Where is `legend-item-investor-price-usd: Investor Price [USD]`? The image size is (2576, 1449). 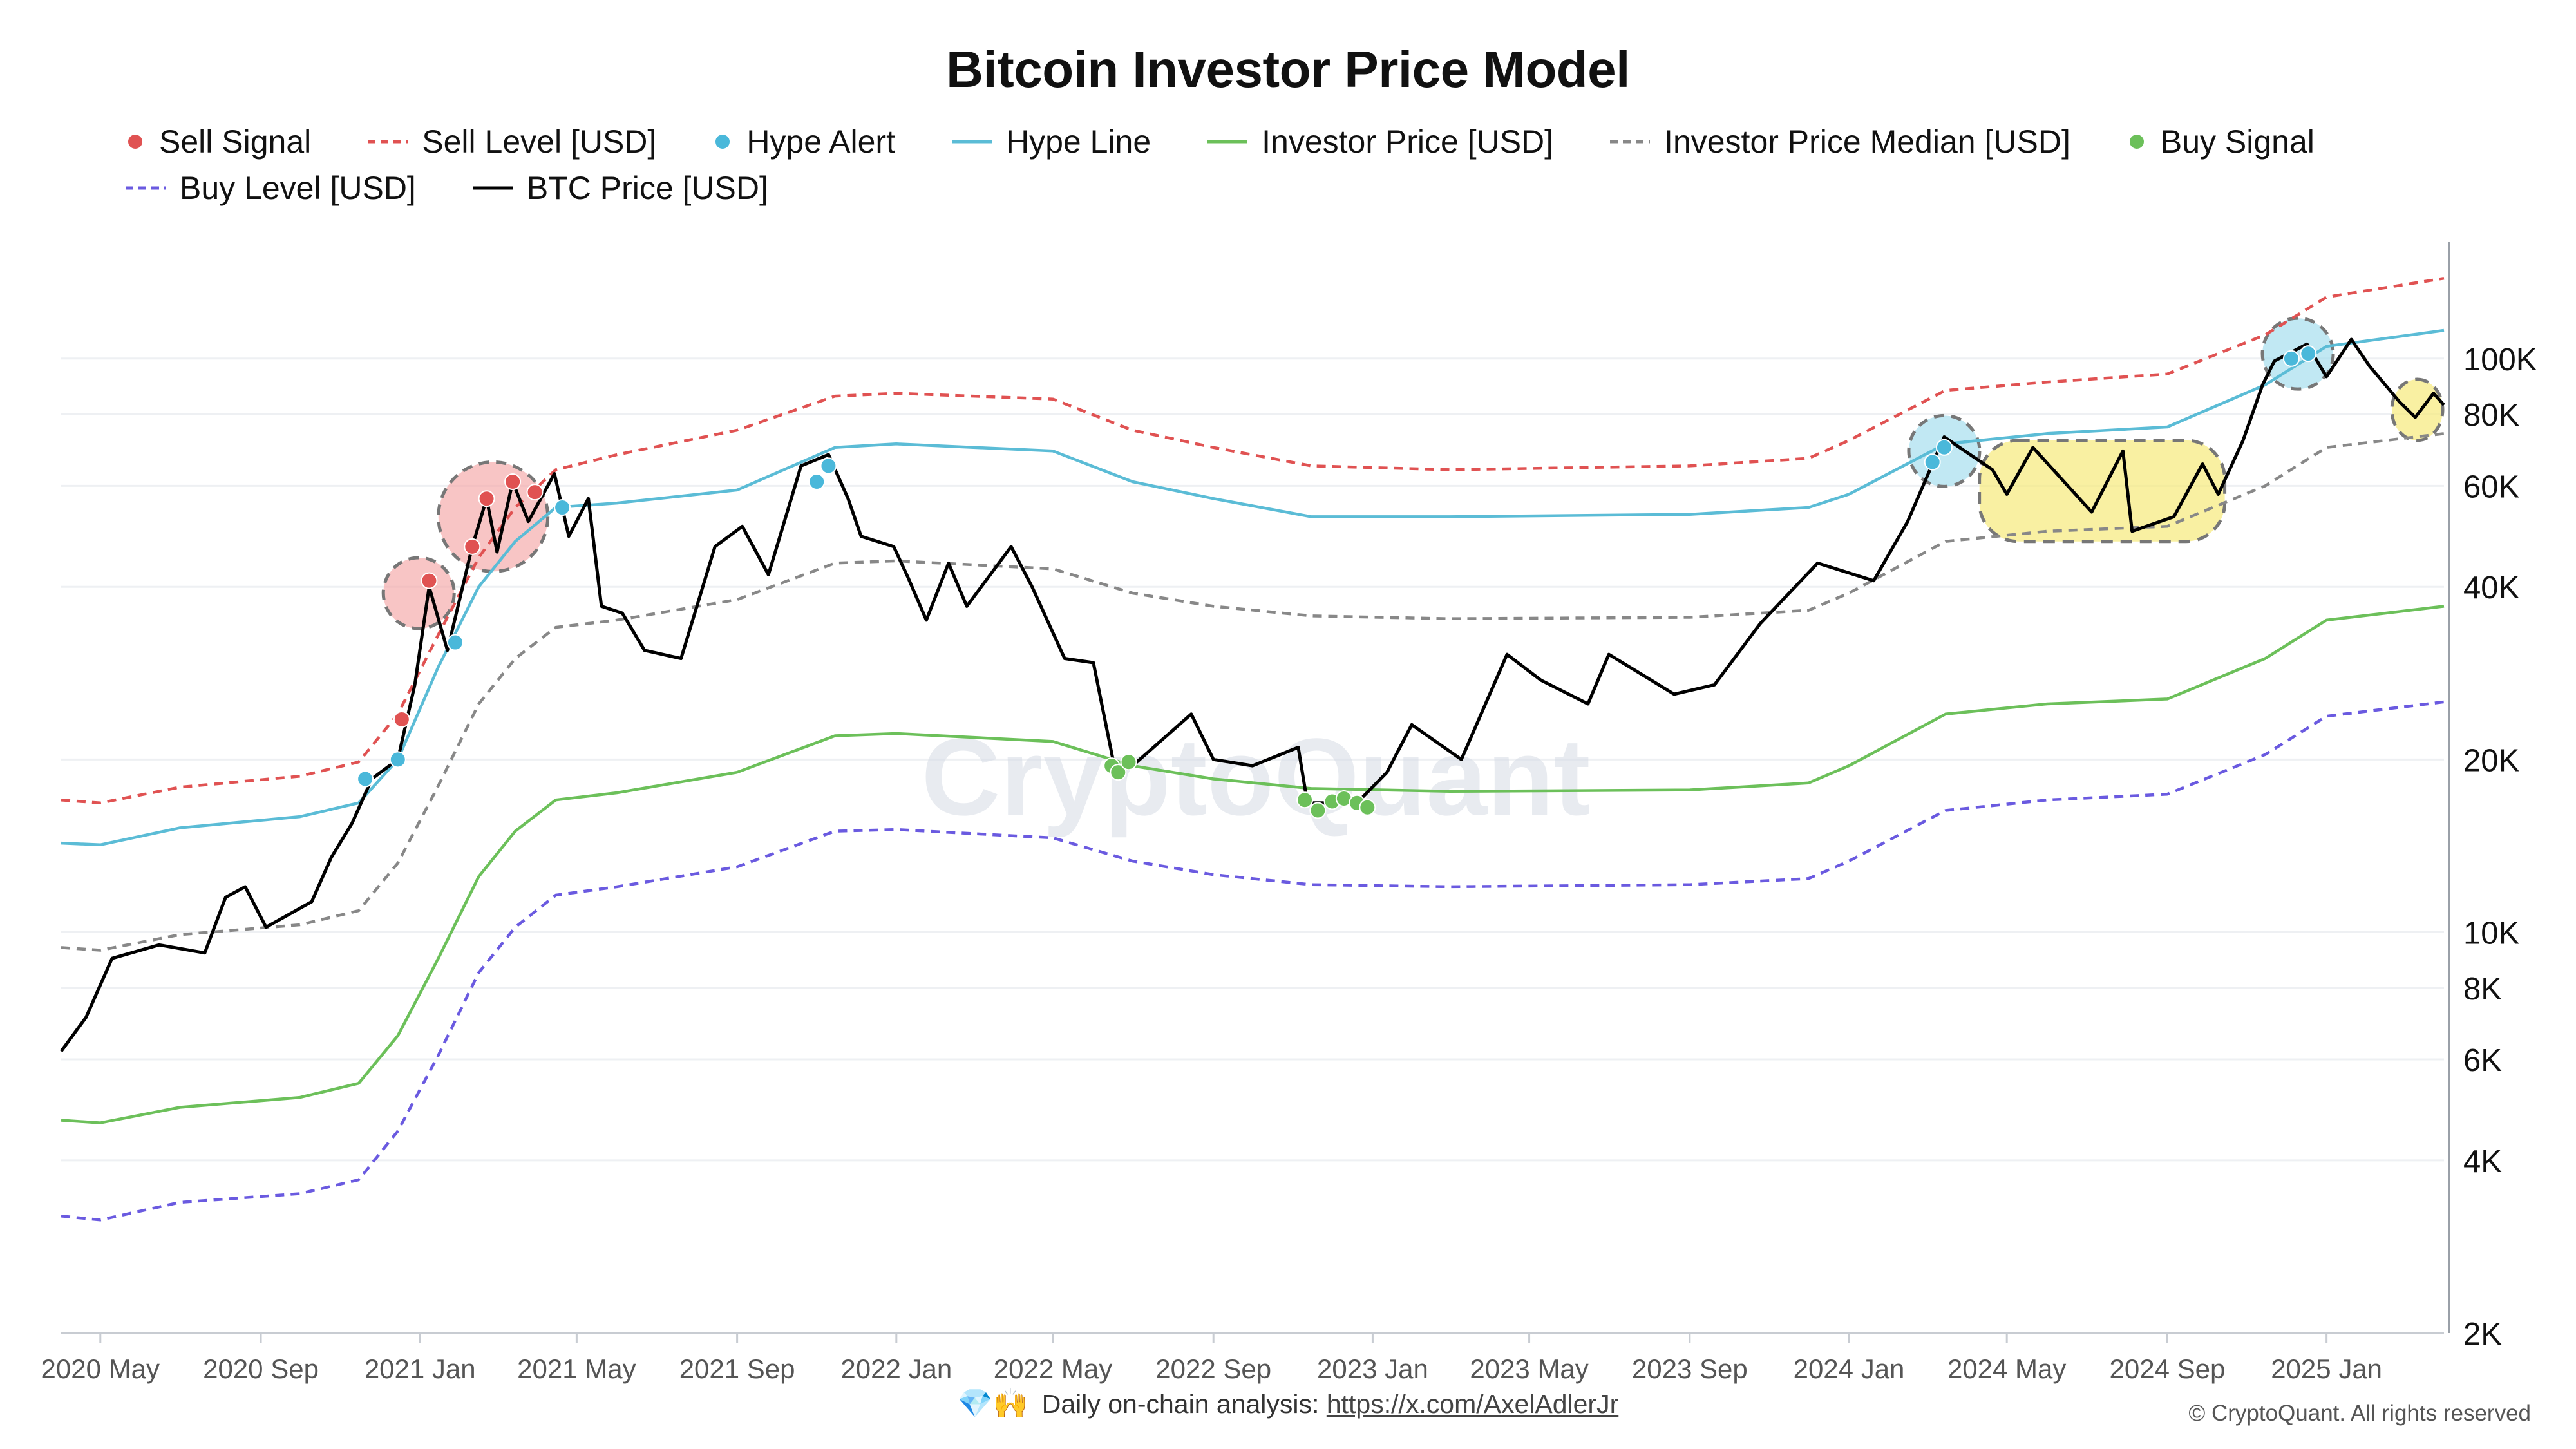 legend-item-investor-price-usd: Investor Price [USD] is located at coordinates (1380, 142).